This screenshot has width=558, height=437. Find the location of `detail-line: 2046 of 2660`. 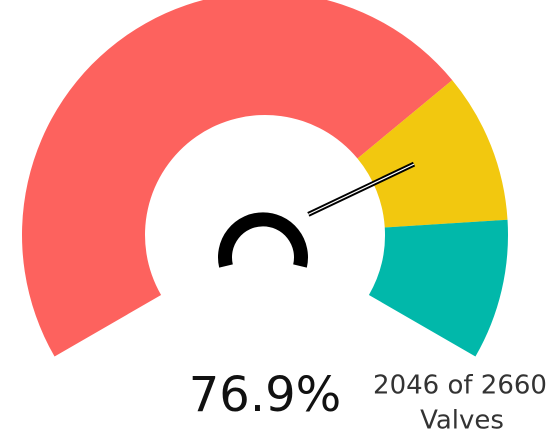

detail-line: 2046 of 2660 is located at coordinates (460, 386).